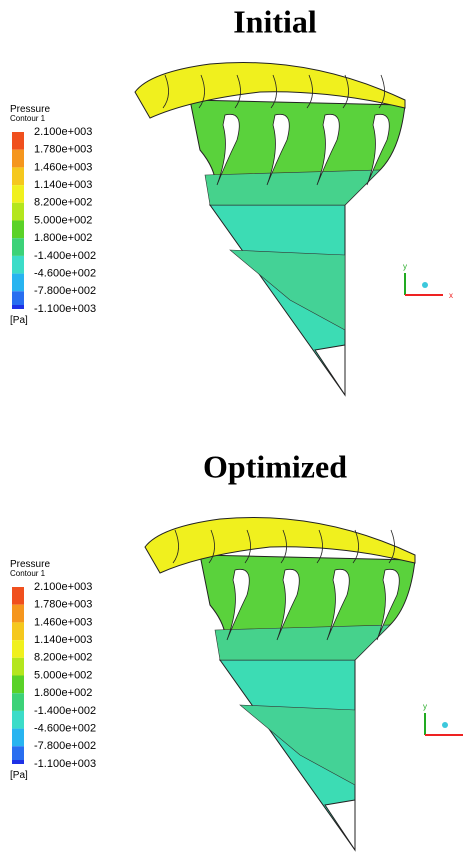 The width and height of the screenshot is (468, 852). Describe the element at coordinates (443, 719) in the screenshot. I see `axis-triad: y` at that location.